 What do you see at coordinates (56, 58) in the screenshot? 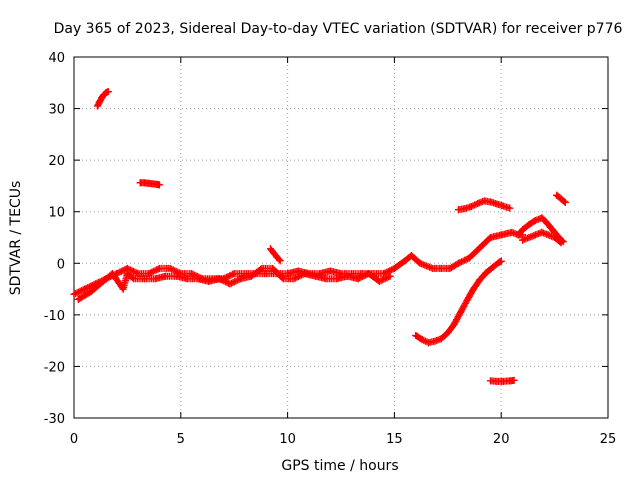
I see `y-tick-label: 40` at bounding box center [56, 58].